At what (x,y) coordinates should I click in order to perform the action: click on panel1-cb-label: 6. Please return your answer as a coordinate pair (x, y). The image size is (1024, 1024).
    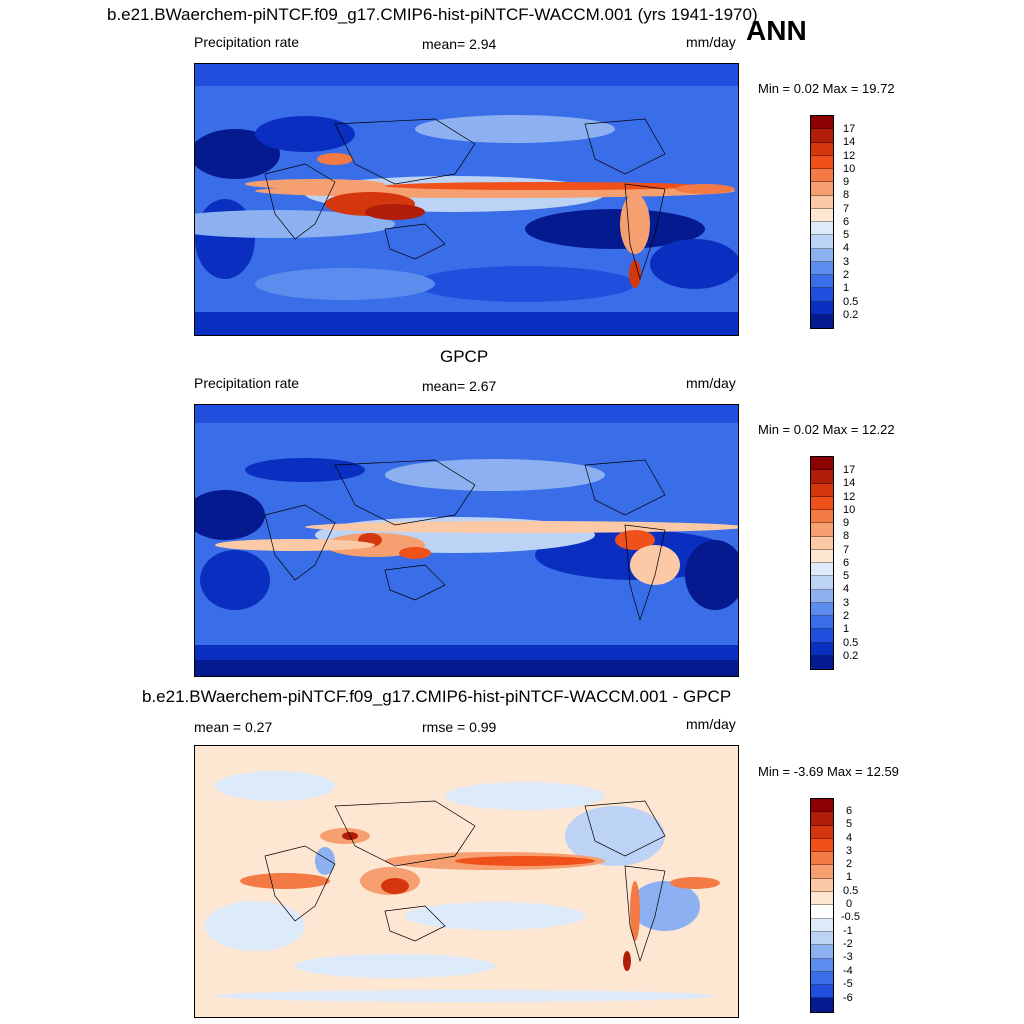
    Looking at the image, I should click on (846, 222).